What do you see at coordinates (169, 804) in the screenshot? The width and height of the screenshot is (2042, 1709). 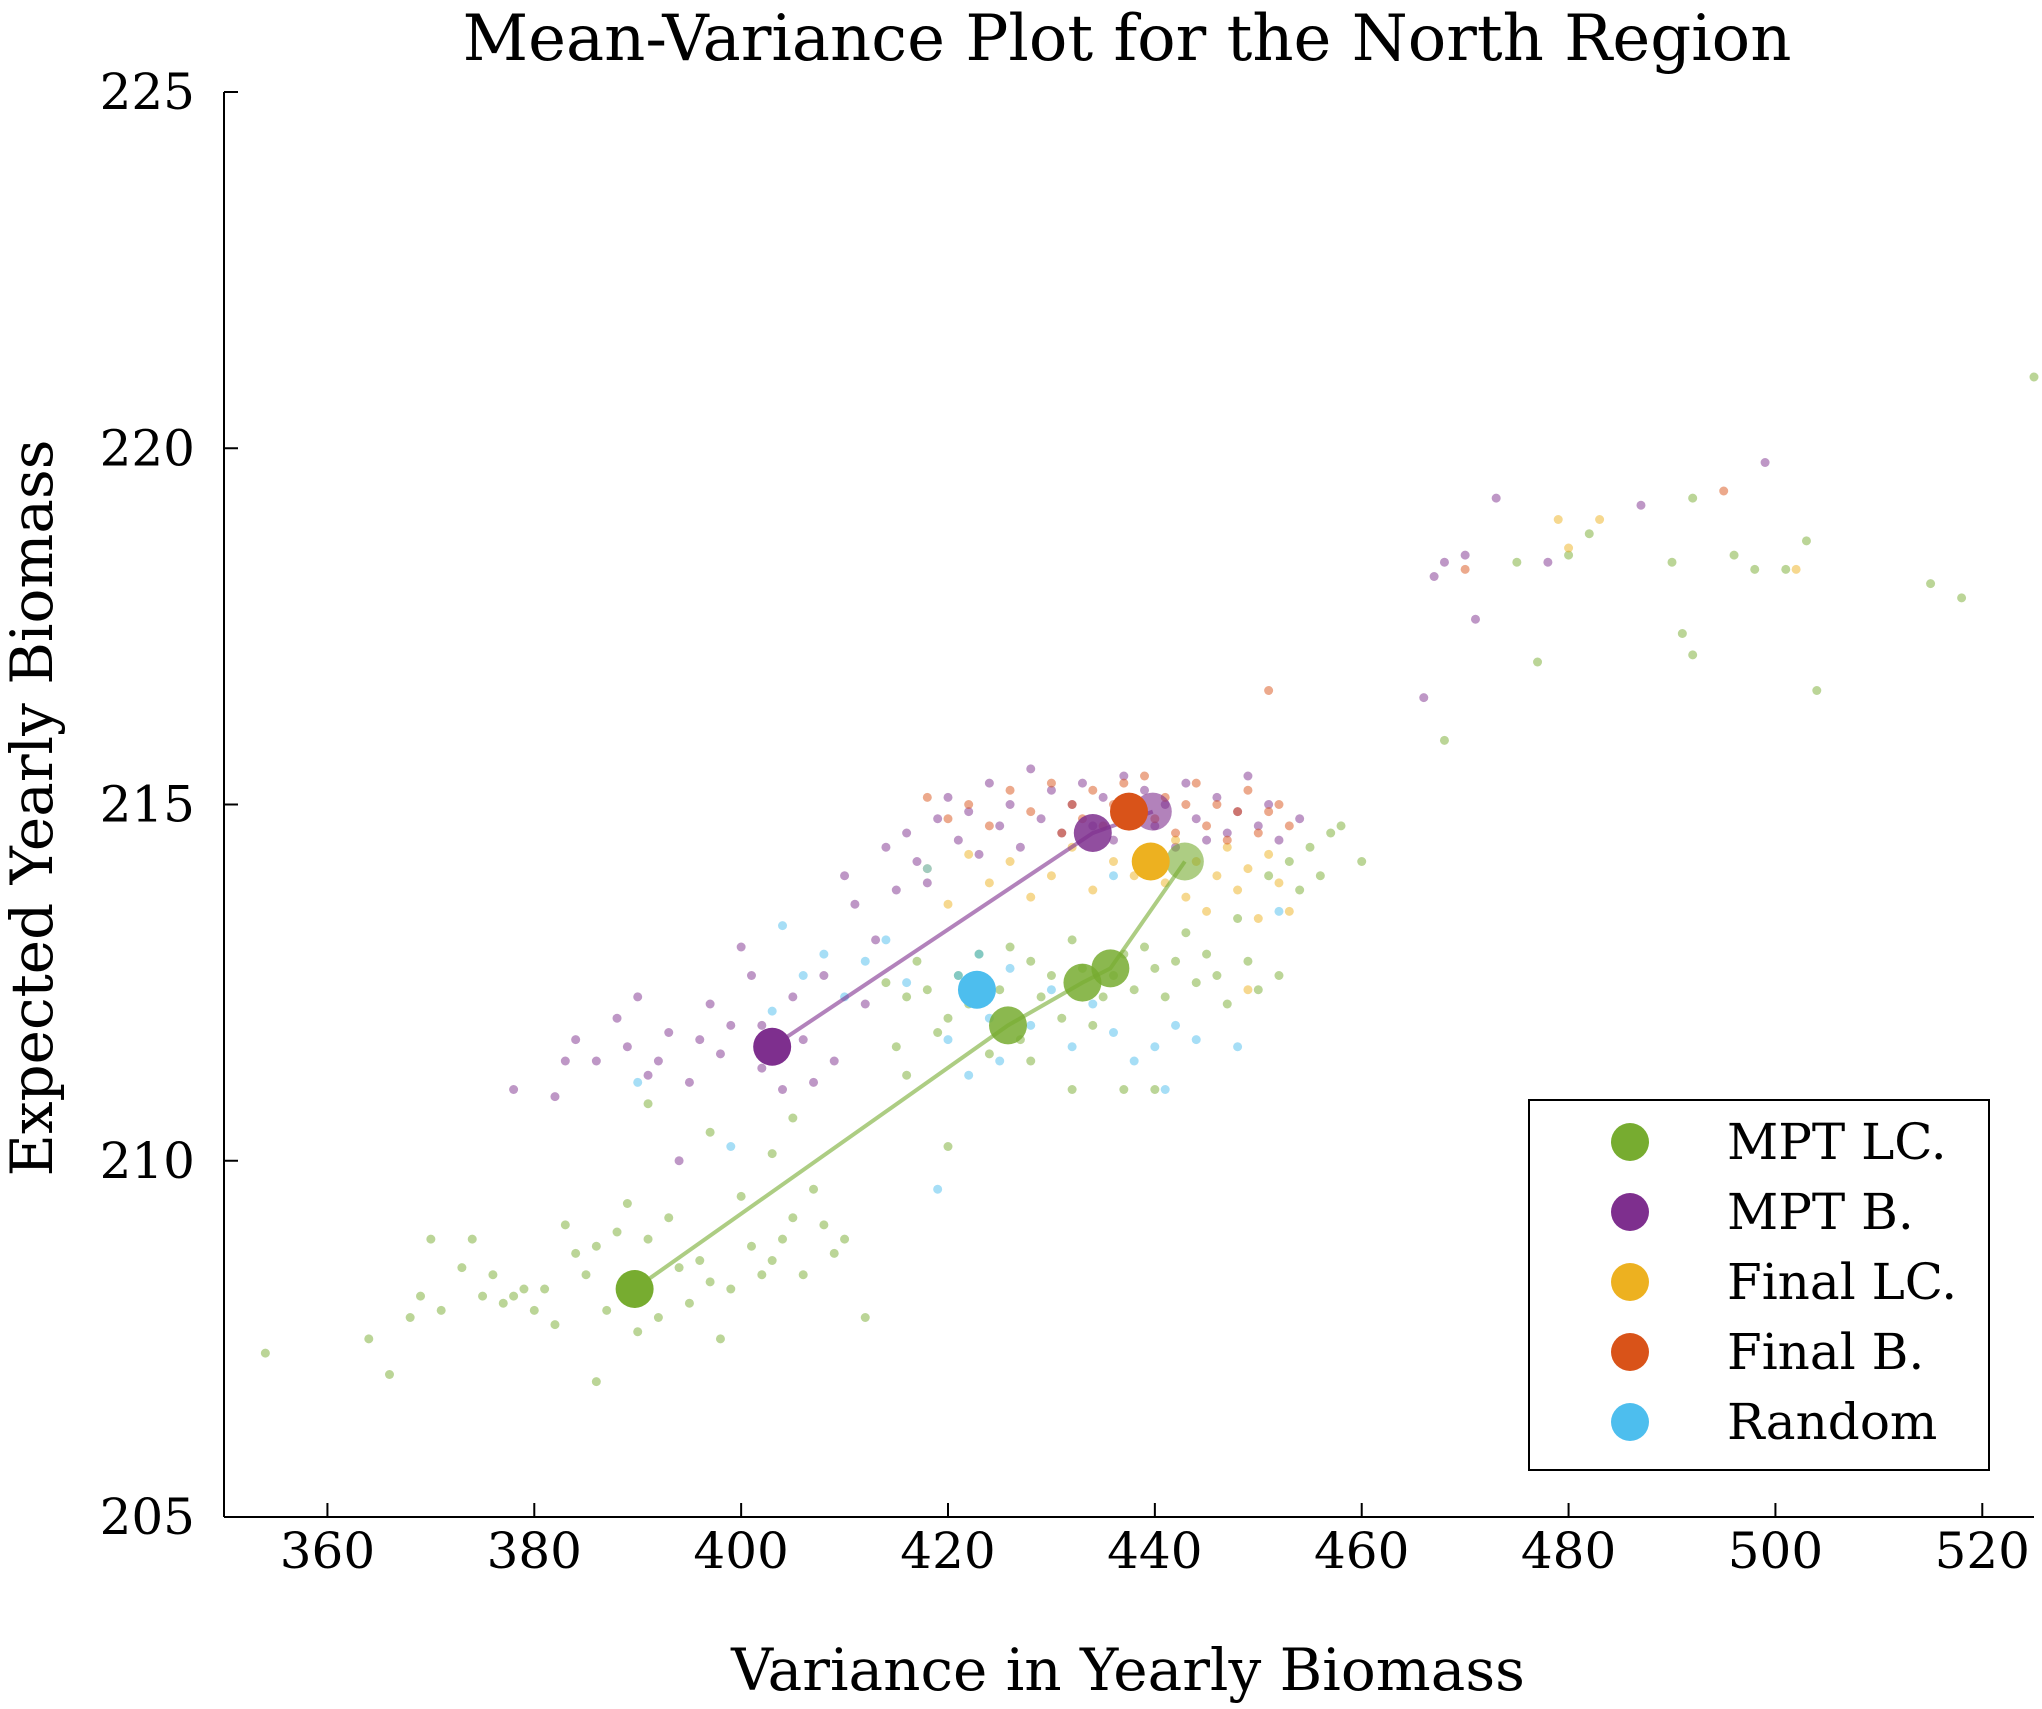 I see `y-ticks: 205 210 215 220 225` at bounding box center [169, 804].